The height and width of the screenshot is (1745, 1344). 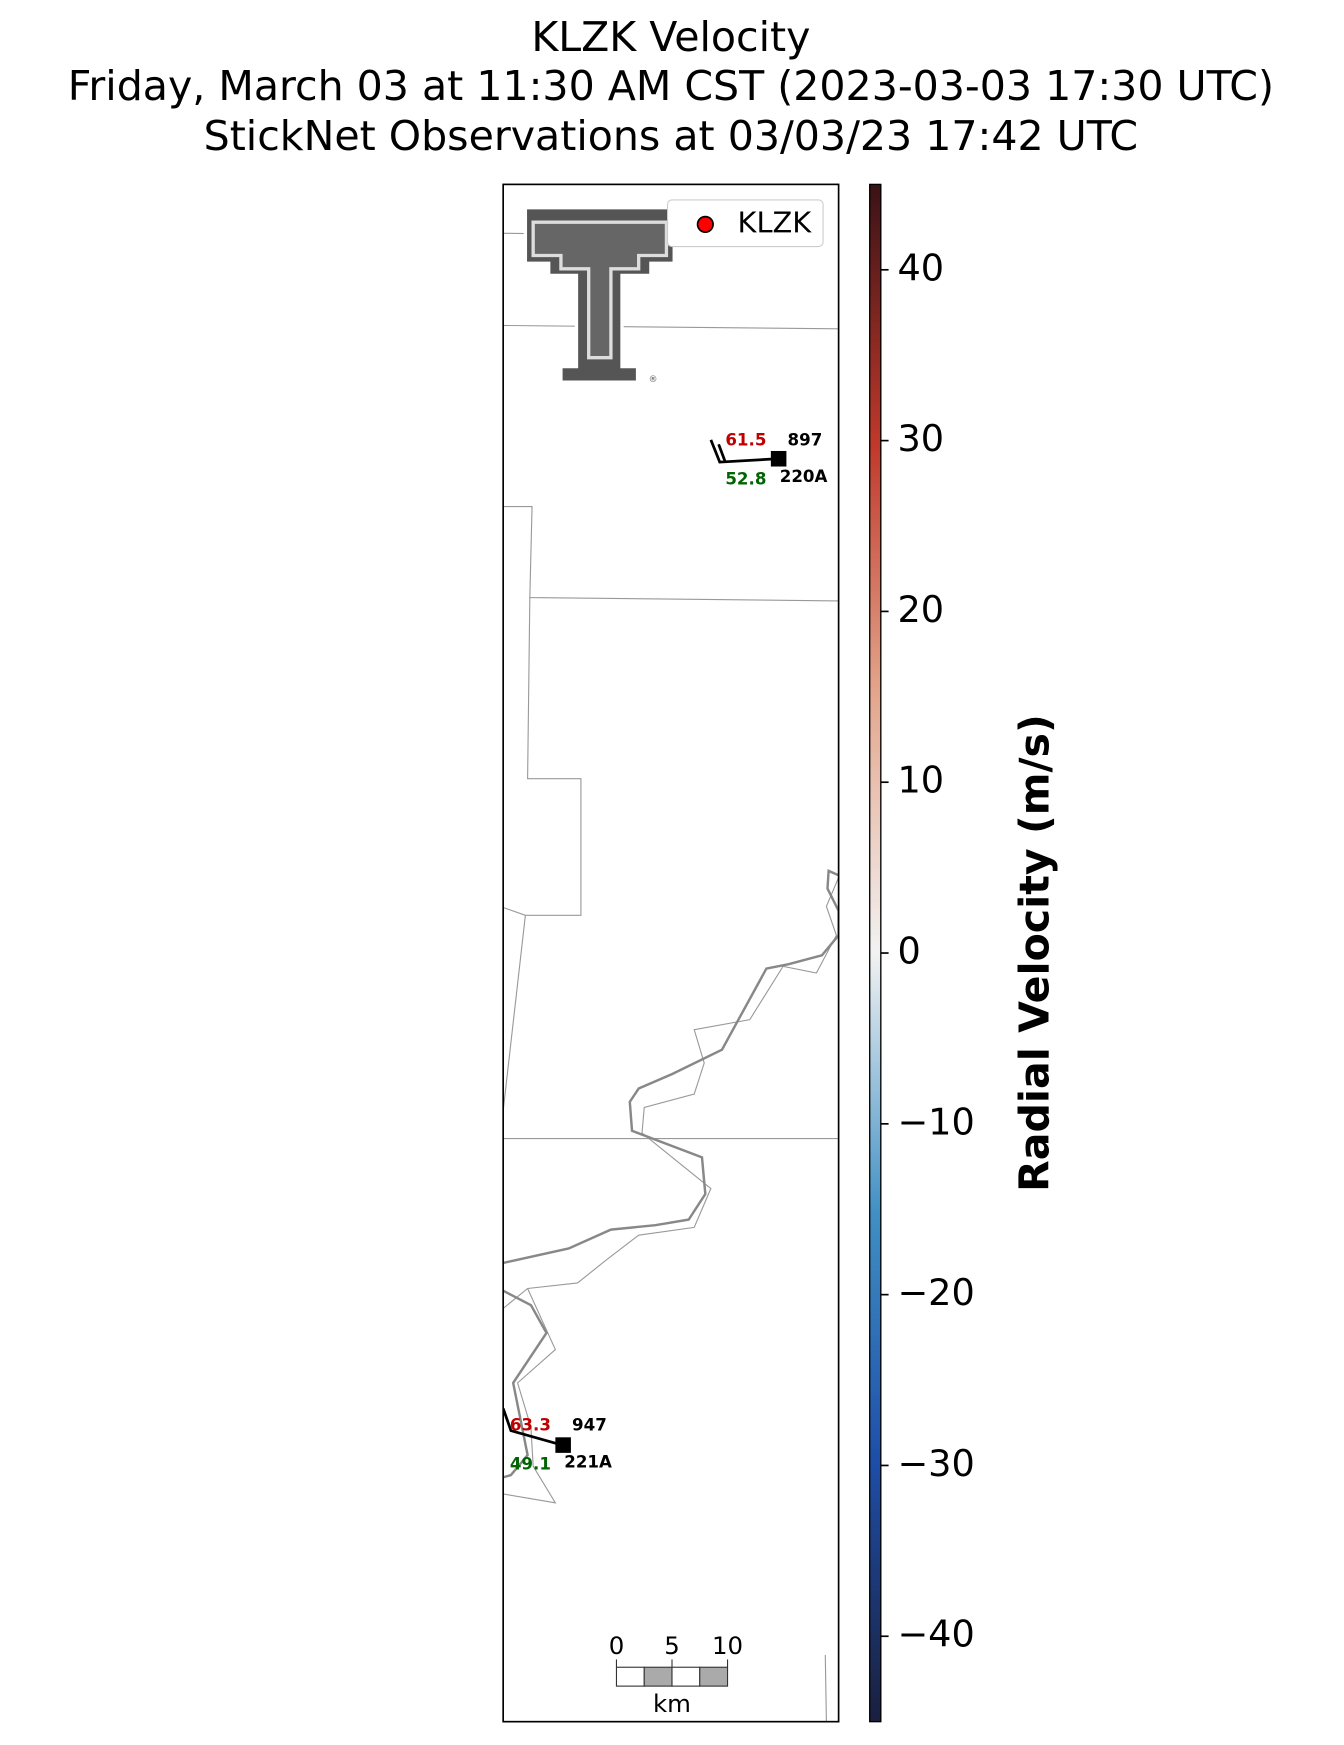 What do you see at coordinates (676, 1674) in the screenshot?
I see `scale-bar: km 0 5 10` at bounding box center [676, 1674].